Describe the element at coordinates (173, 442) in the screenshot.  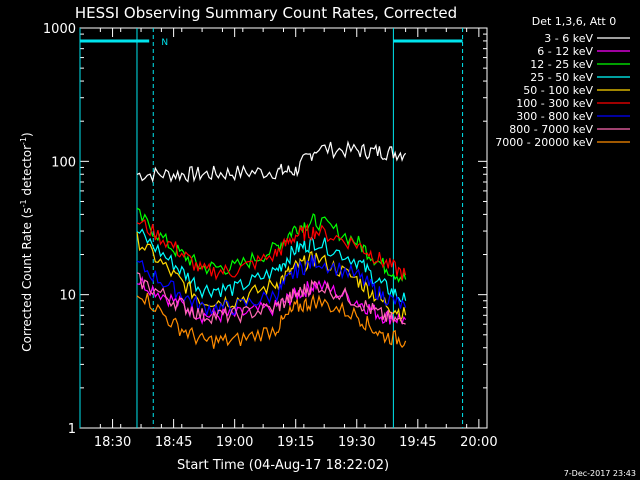
I see `x-tick-label: 18:45` at that location.